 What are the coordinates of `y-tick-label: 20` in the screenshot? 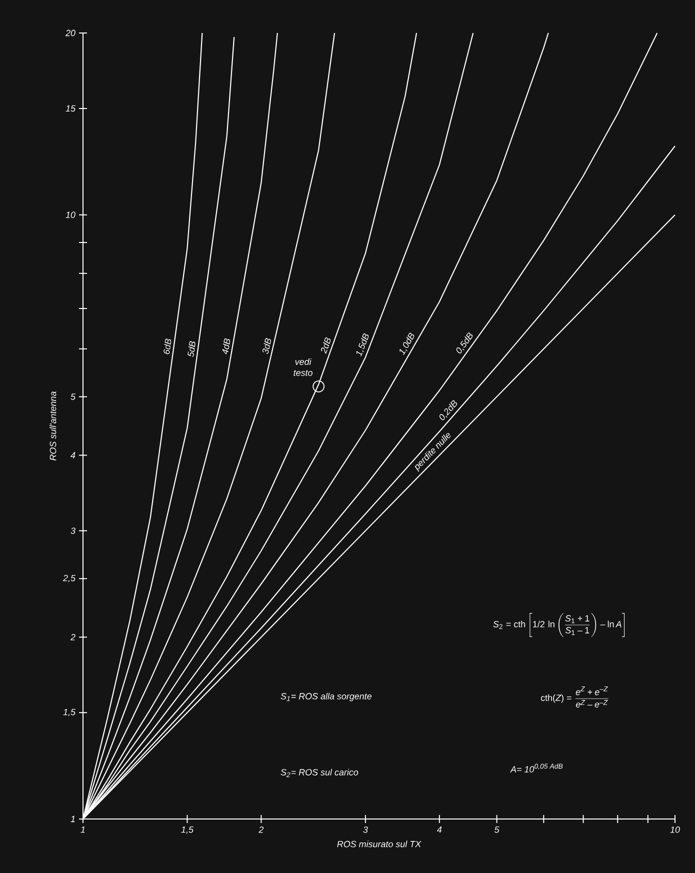 It's located at (70, 33).